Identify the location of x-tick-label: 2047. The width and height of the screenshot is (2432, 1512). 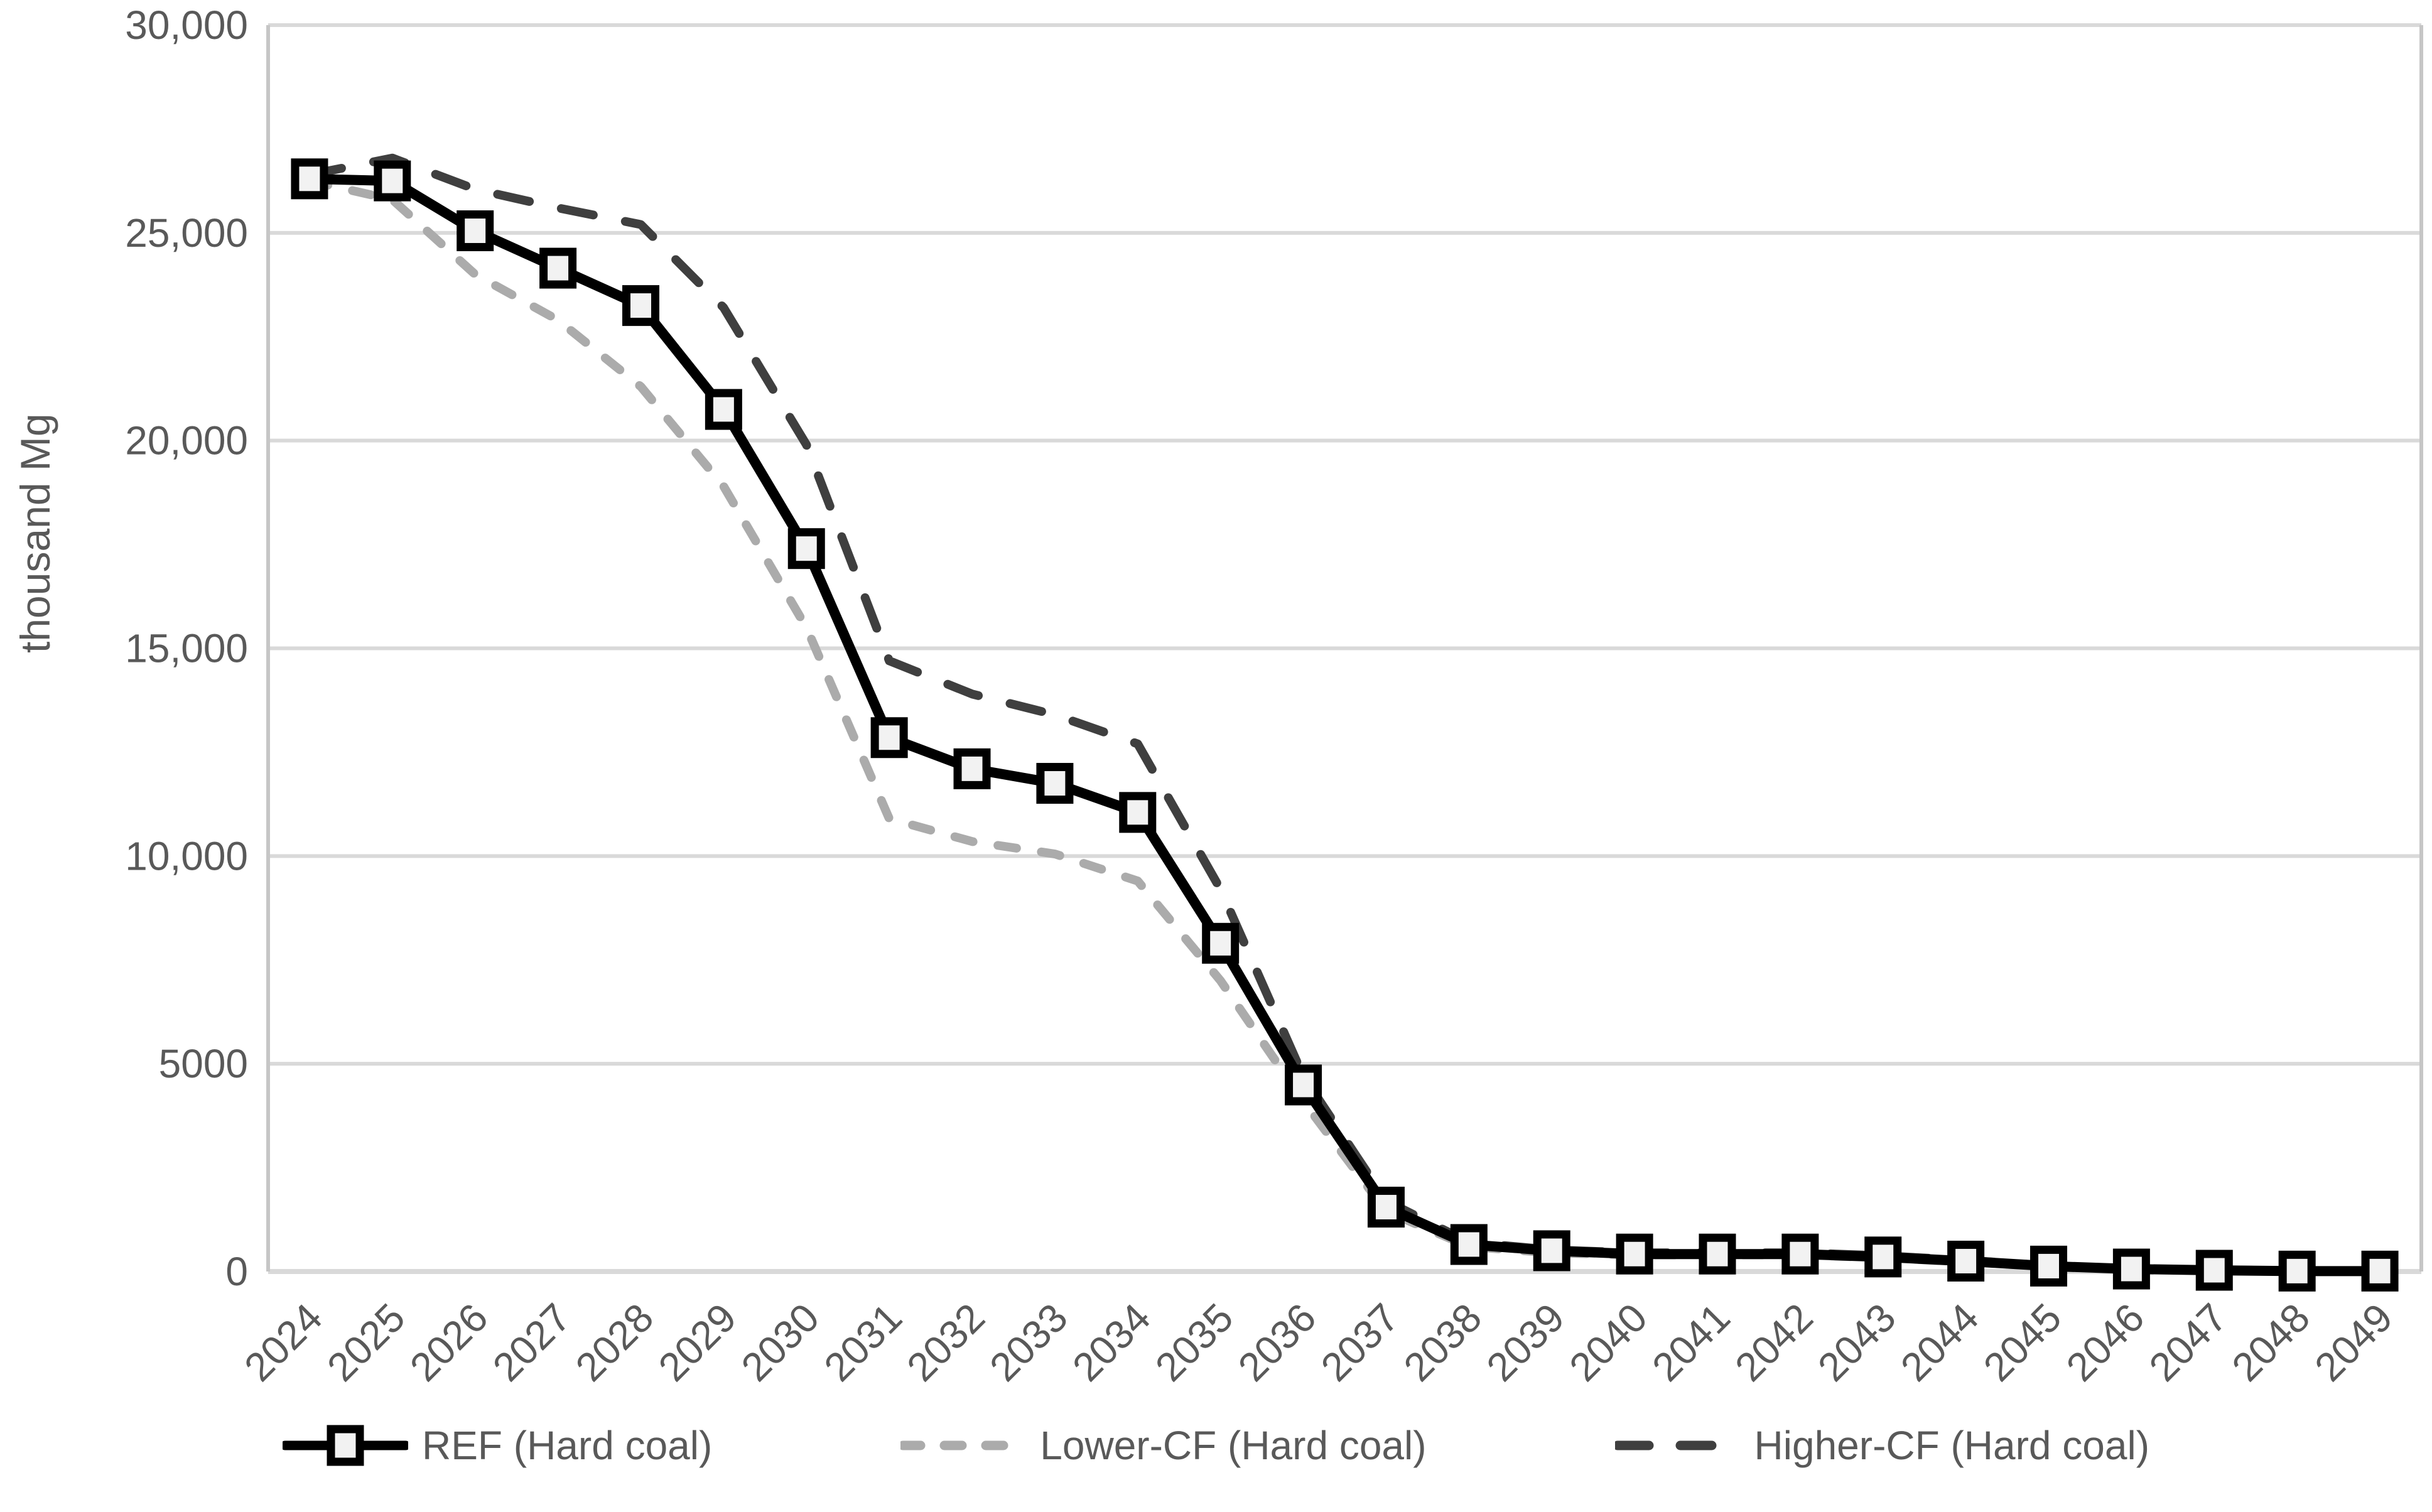
(2188, 1342).